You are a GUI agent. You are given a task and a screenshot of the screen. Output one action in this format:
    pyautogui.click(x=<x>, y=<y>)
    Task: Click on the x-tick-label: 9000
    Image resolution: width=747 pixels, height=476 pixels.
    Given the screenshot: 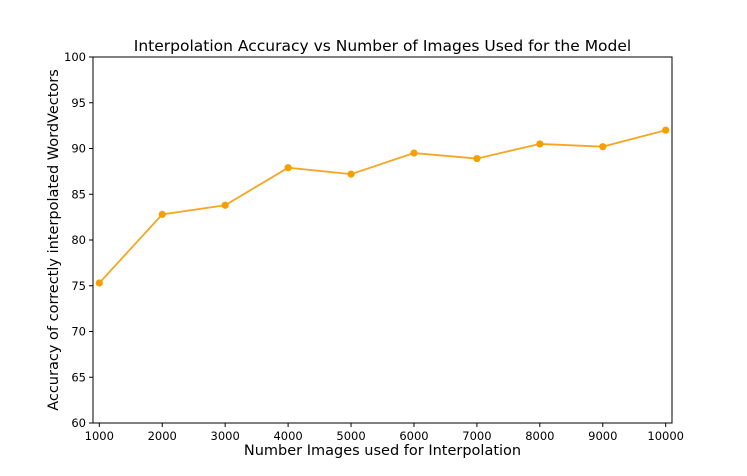 What is the action you would take?
    pyautogui.click(x=602, y=436)
    